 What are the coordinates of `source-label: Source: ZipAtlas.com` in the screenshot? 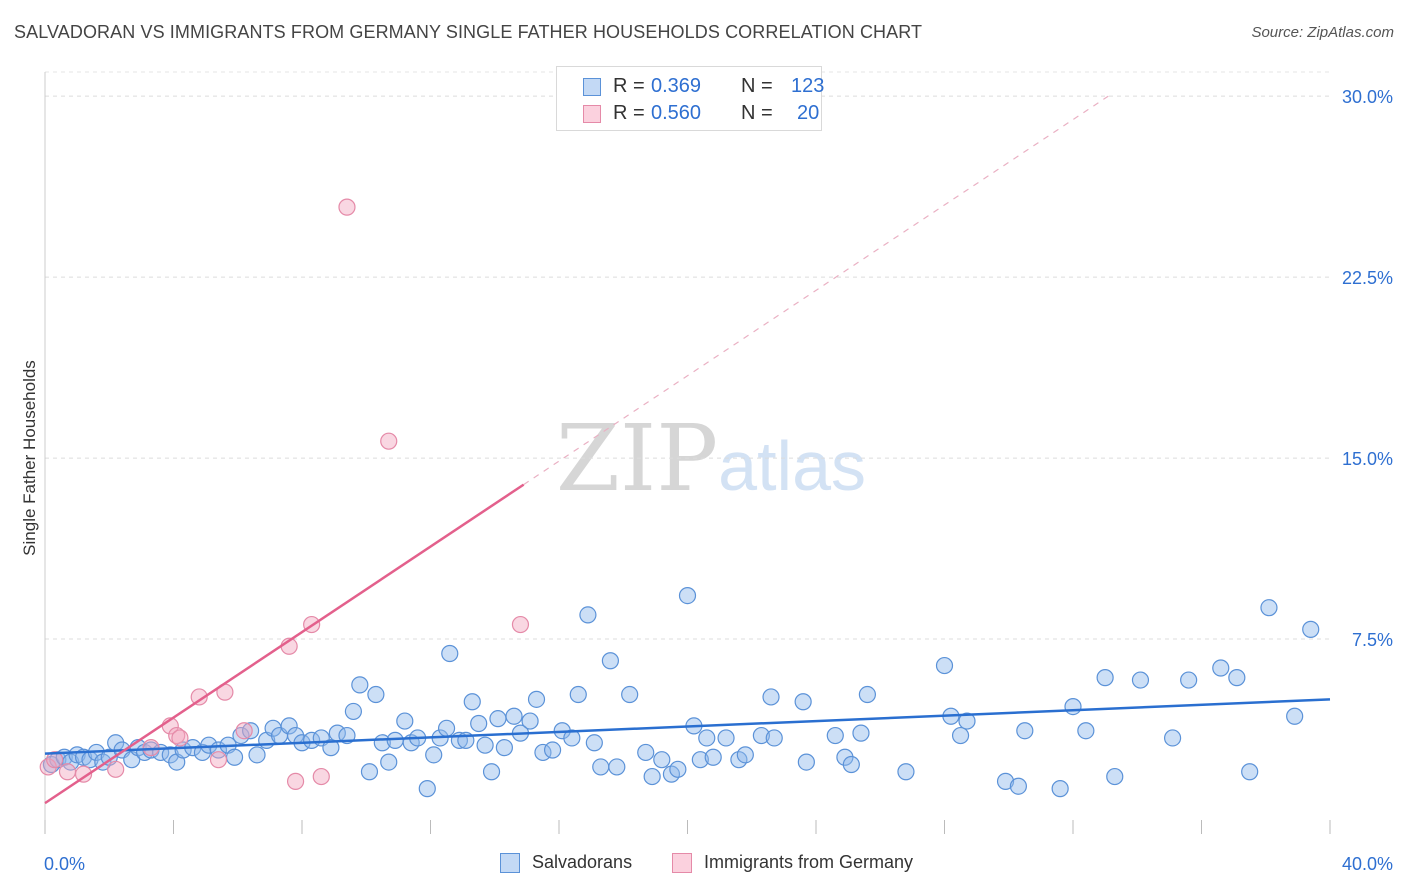 It's located at (1322, 32).